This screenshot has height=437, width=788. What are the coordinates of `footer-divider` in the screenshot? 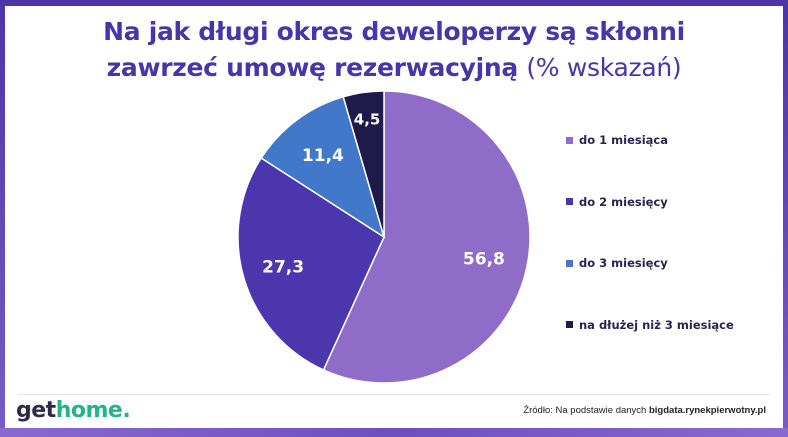 It's located at (394, 394).